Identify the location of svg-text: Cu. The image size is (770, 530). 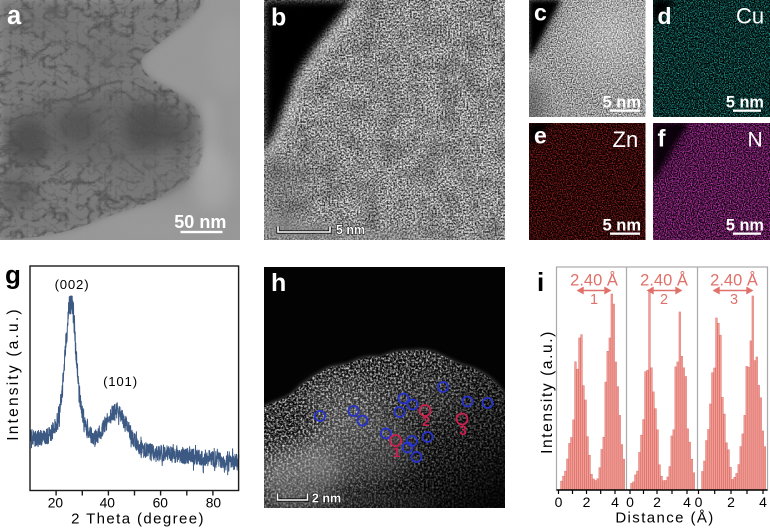
(750, 16).